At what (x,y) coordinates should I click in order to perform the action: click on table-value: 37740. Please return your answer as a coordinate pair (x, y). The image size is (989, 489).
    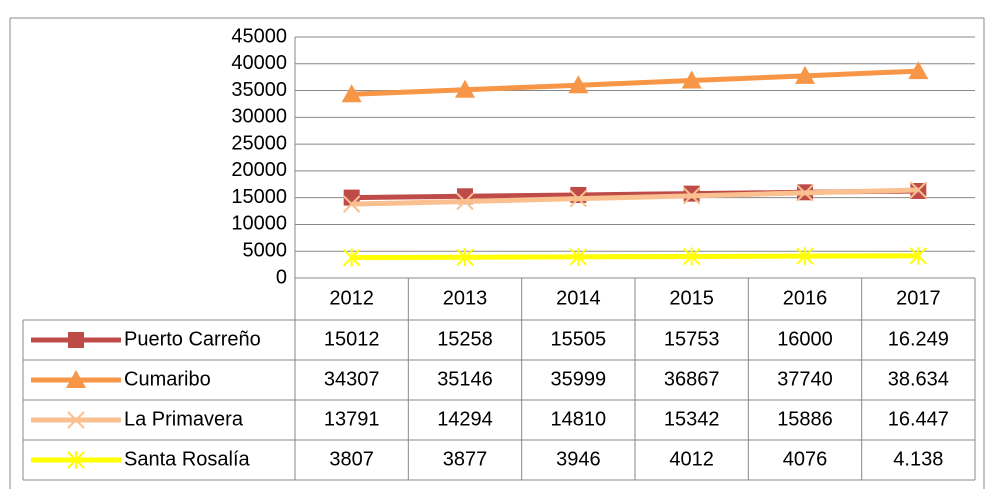
    Looking at the image, I should click on (805, 379).